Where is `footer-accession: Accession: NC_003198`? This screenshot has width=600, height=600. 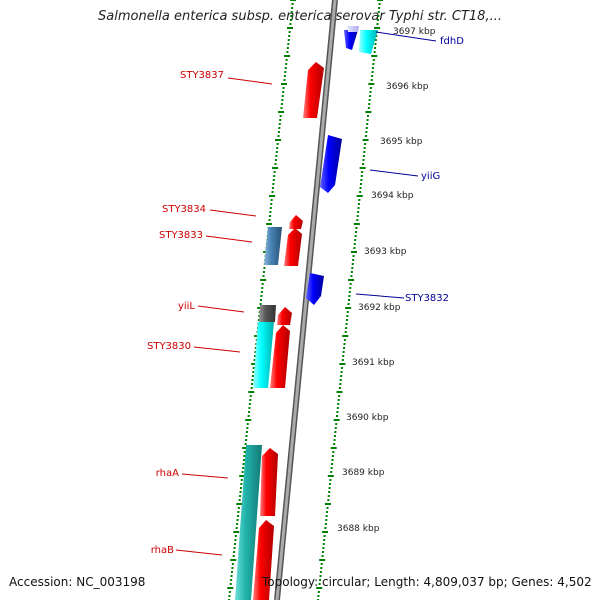 footer-accession: Accession: NC_003198 is located at coordinates (77, 582).